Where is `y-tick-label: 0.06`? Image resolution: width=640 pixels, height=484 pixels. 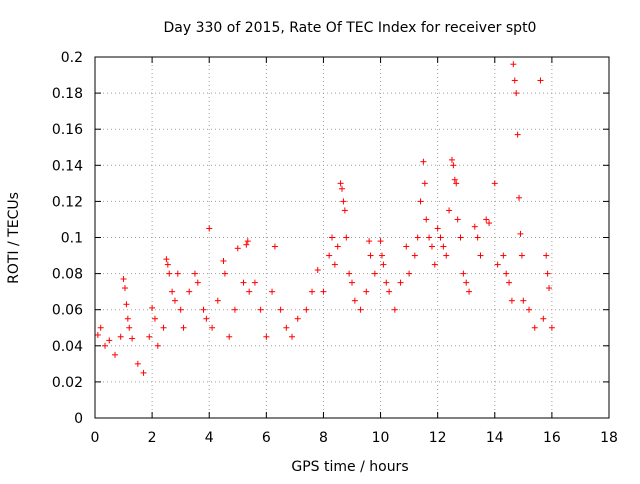
y-tick-label: 0.06 is located at coordinates (67, 311).